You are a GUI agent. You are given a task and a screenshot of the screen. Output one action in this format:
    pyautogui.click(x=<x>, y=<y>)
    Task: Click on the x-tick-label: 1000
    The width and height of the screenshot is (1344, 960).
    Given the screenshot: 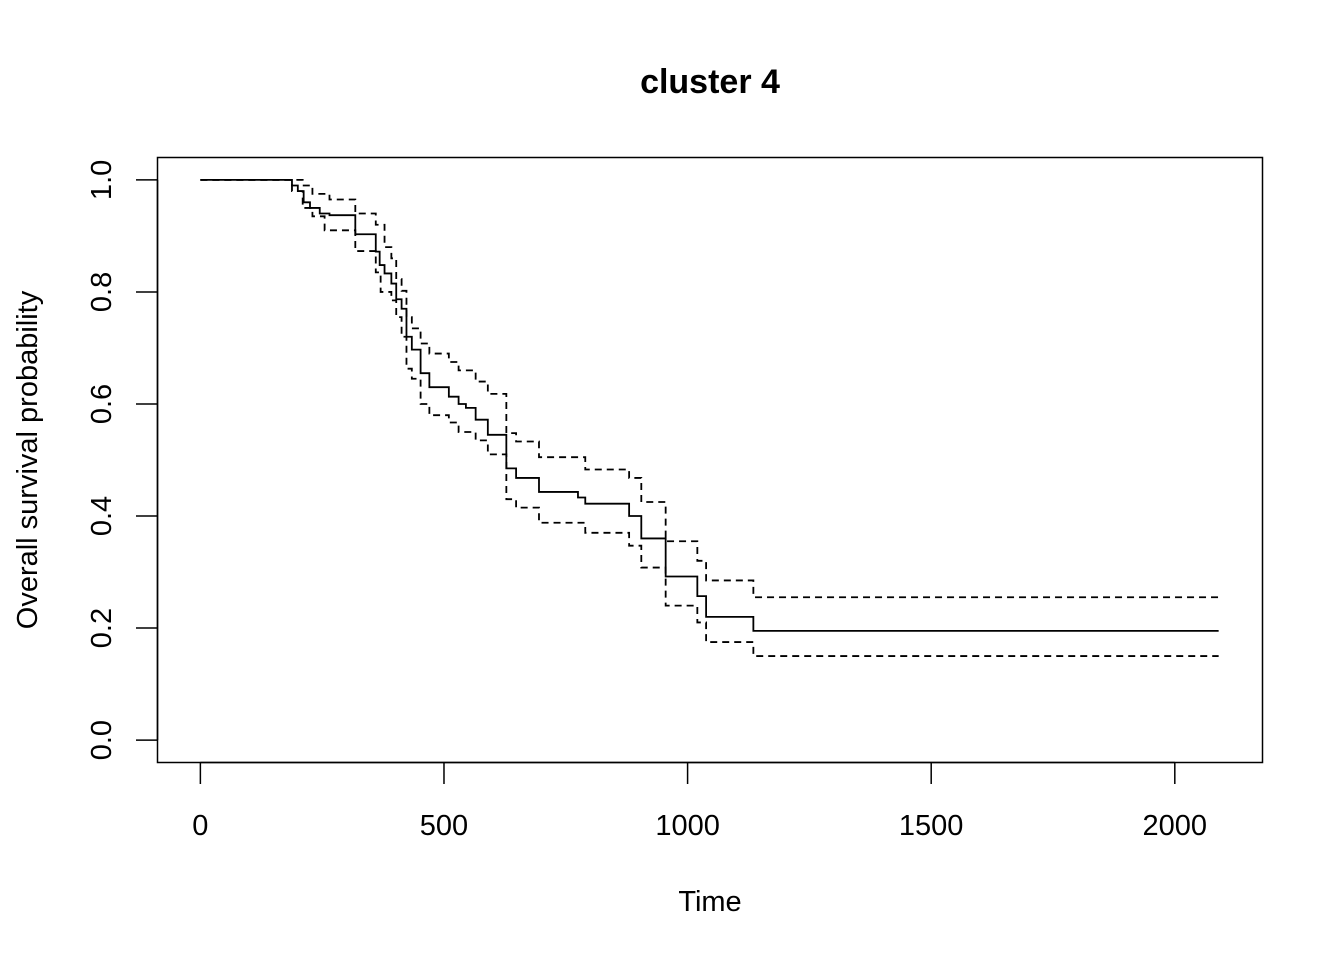 What is the action you would take?
    pyautogui.click(x=687, y=826)
    